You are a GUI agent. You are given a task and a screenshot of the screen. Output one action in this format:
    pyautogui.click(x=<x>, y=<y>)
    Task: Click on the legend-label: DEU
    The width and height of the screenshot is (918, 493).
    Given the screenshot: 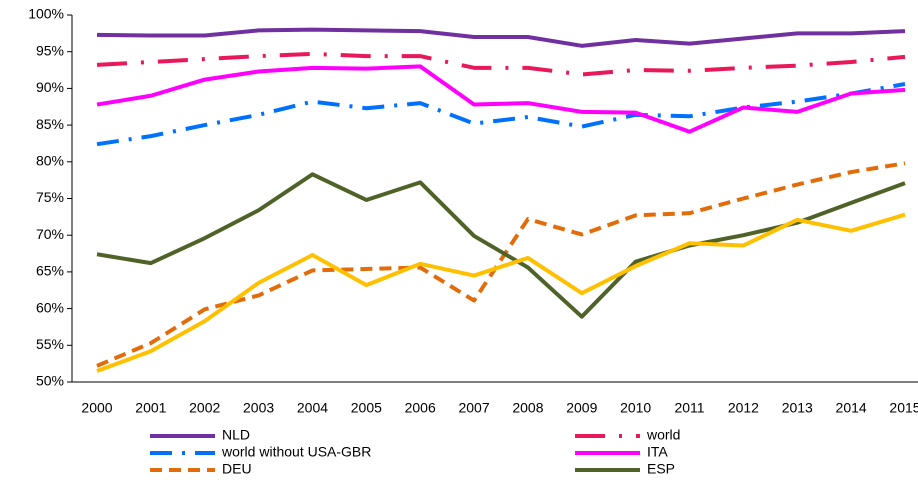 What is the action you would take?
    pyautogui.click(x=237, y=469)
    